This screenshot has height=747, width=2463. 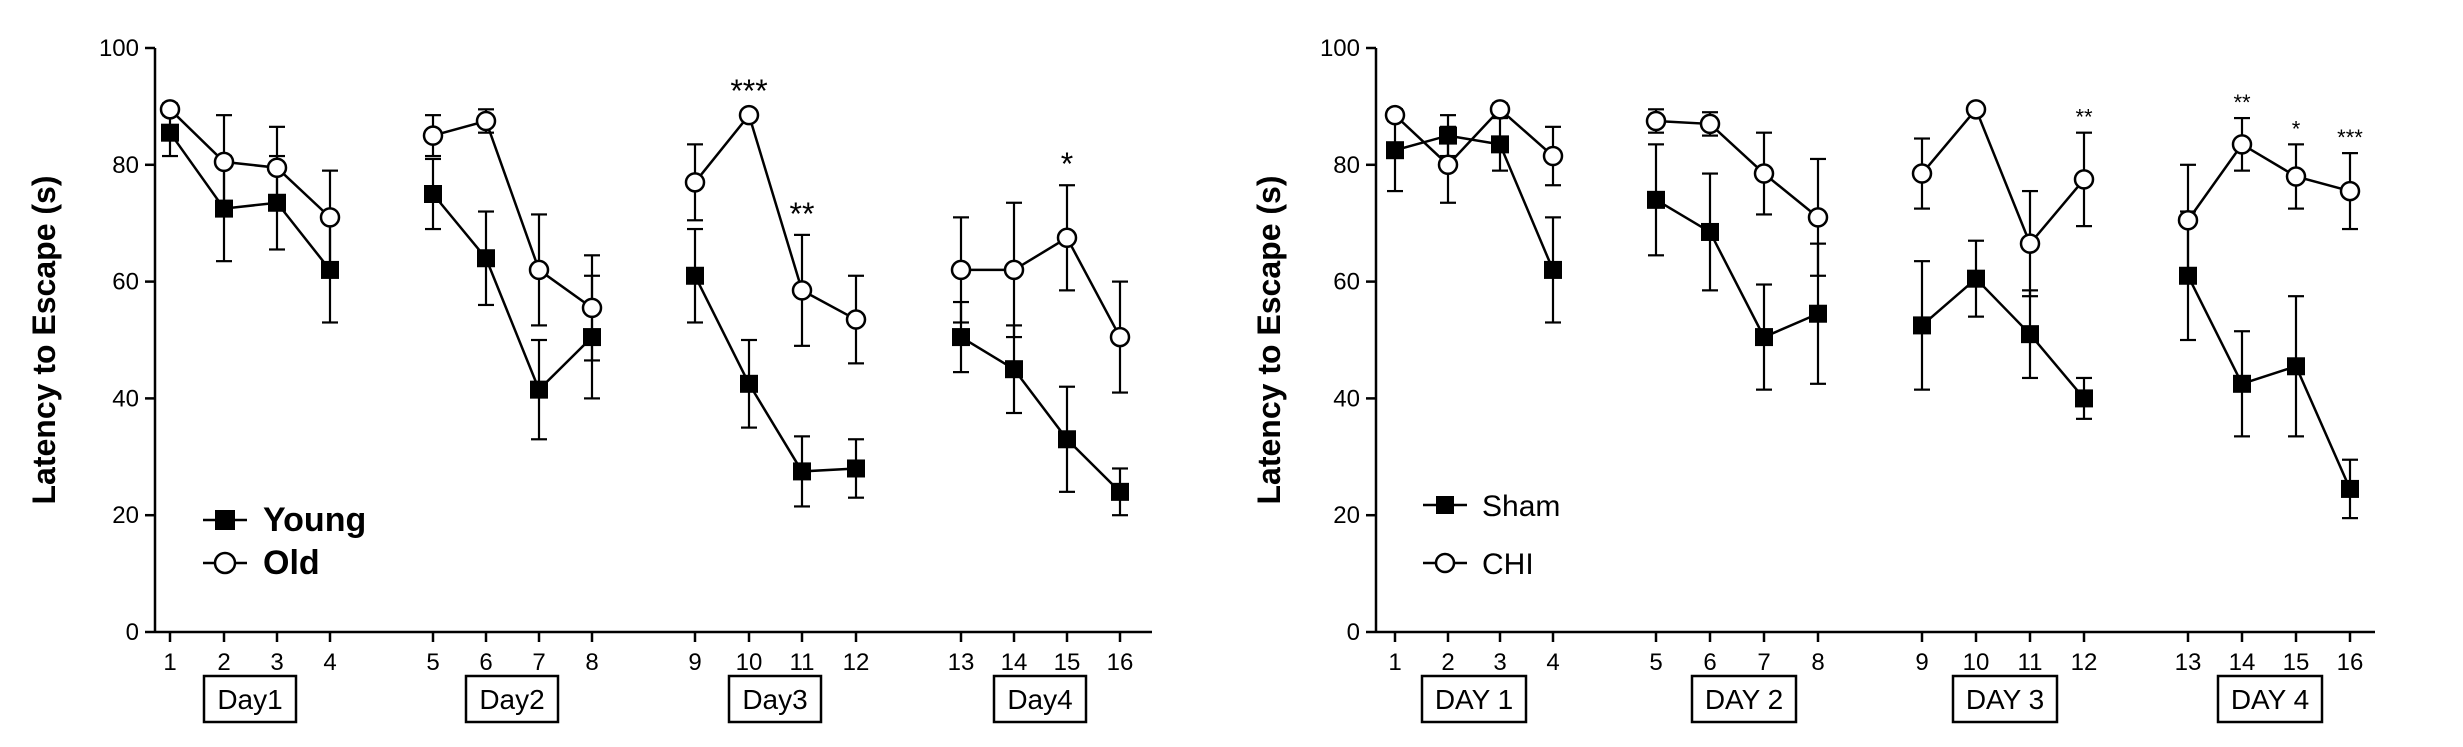 I want to click on day-label: Day3, so click(x=774, y=699).